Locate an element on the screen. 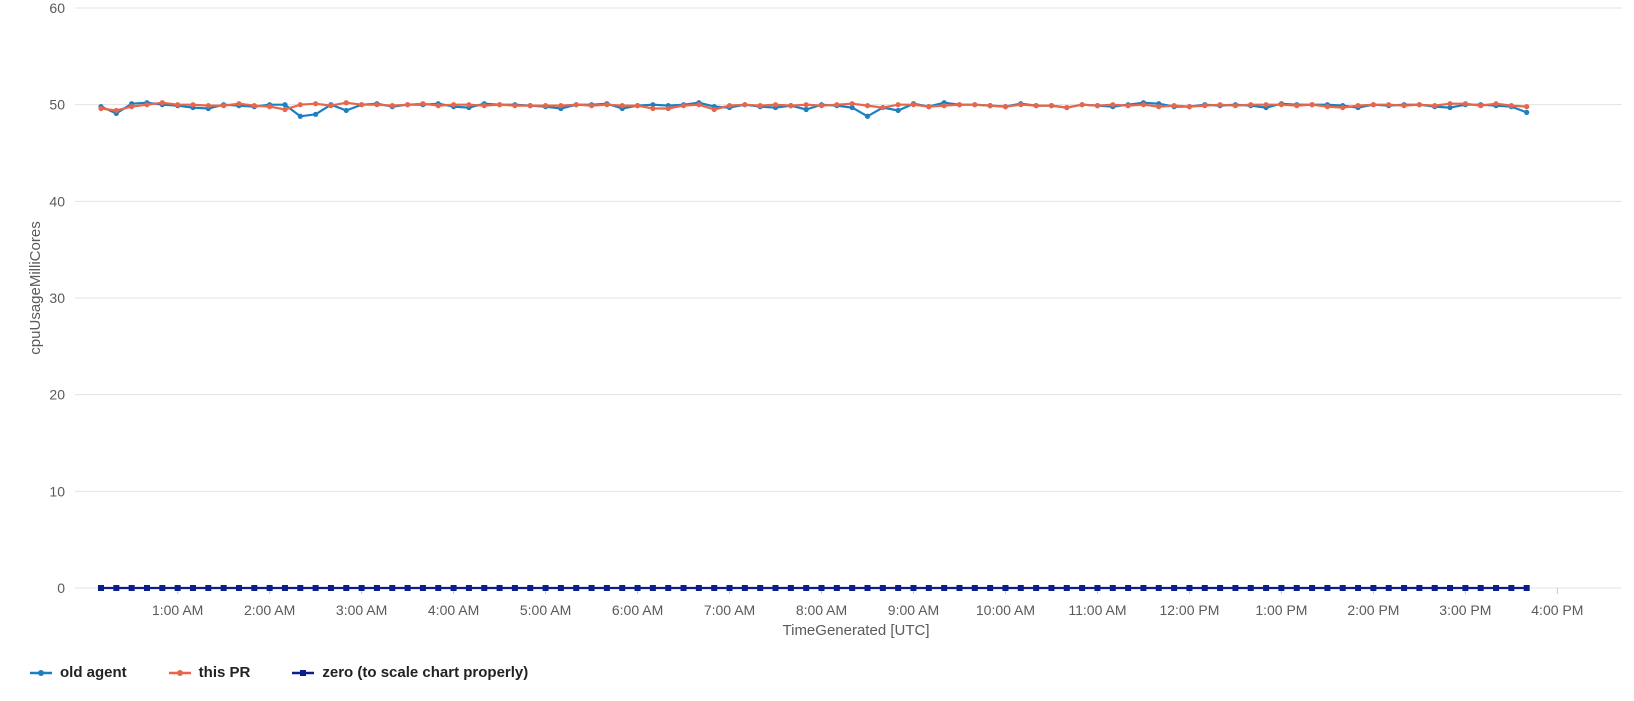 This screenshot has width=1634, height=701. y-axis-ticks: 0 10 20 30 40 50 60 is located at coordinates (57, 298).